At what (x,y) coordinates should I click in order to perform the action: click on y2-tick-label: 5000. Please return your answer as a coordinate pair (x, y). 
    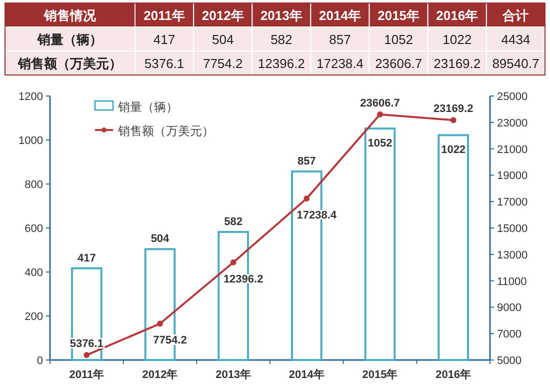
    Looking at the image, I should click on (509, 361).